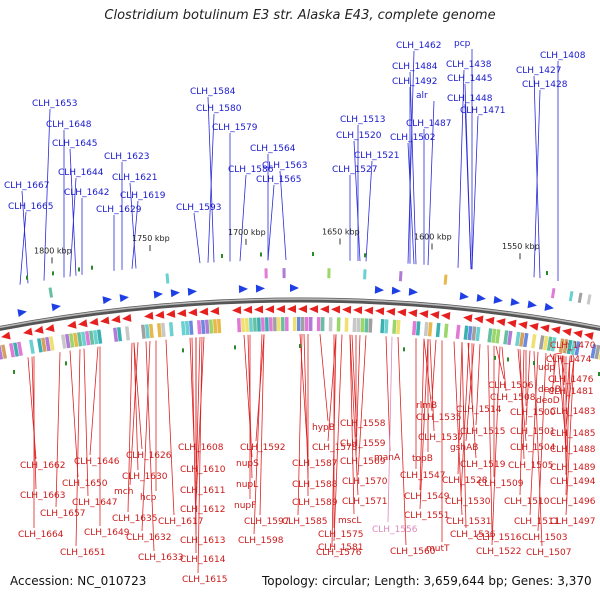 This screenshot has width=600, height=600. I want to click on reverse-gene-label: CLH_1551, so click(426, 516).